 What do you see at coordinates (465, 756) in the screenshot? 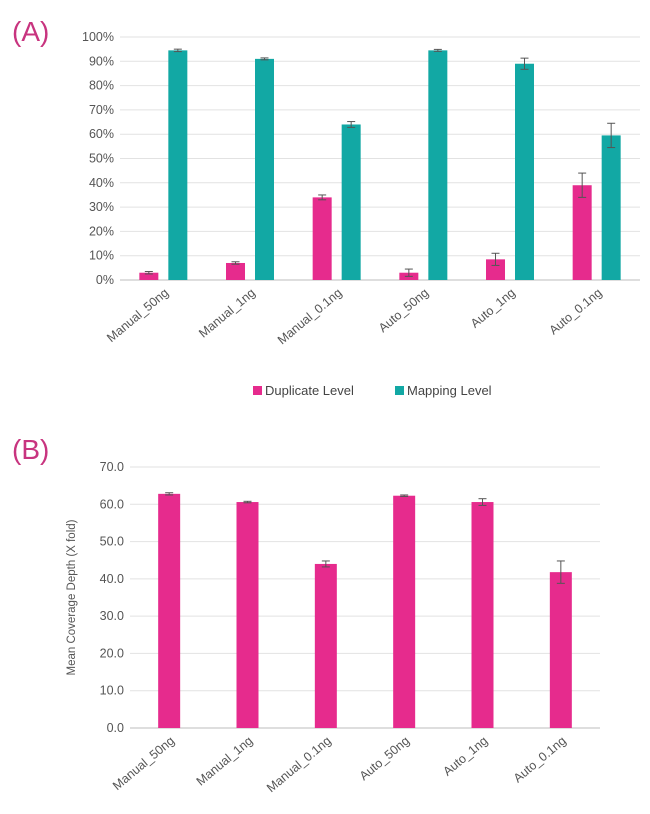
I see `x-category-label: Auto_1ng` at bounding box center [465, 756].